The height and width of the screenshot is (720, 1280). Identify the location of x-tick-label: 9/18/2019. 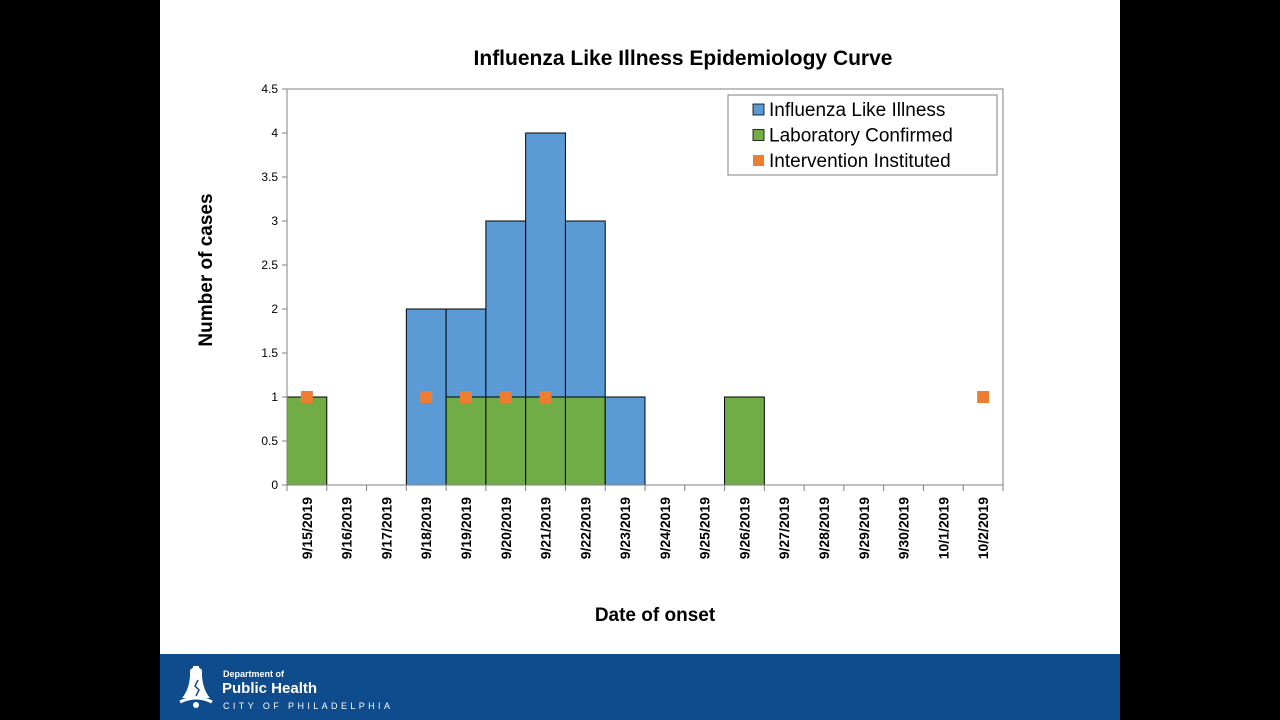
(426, 528).